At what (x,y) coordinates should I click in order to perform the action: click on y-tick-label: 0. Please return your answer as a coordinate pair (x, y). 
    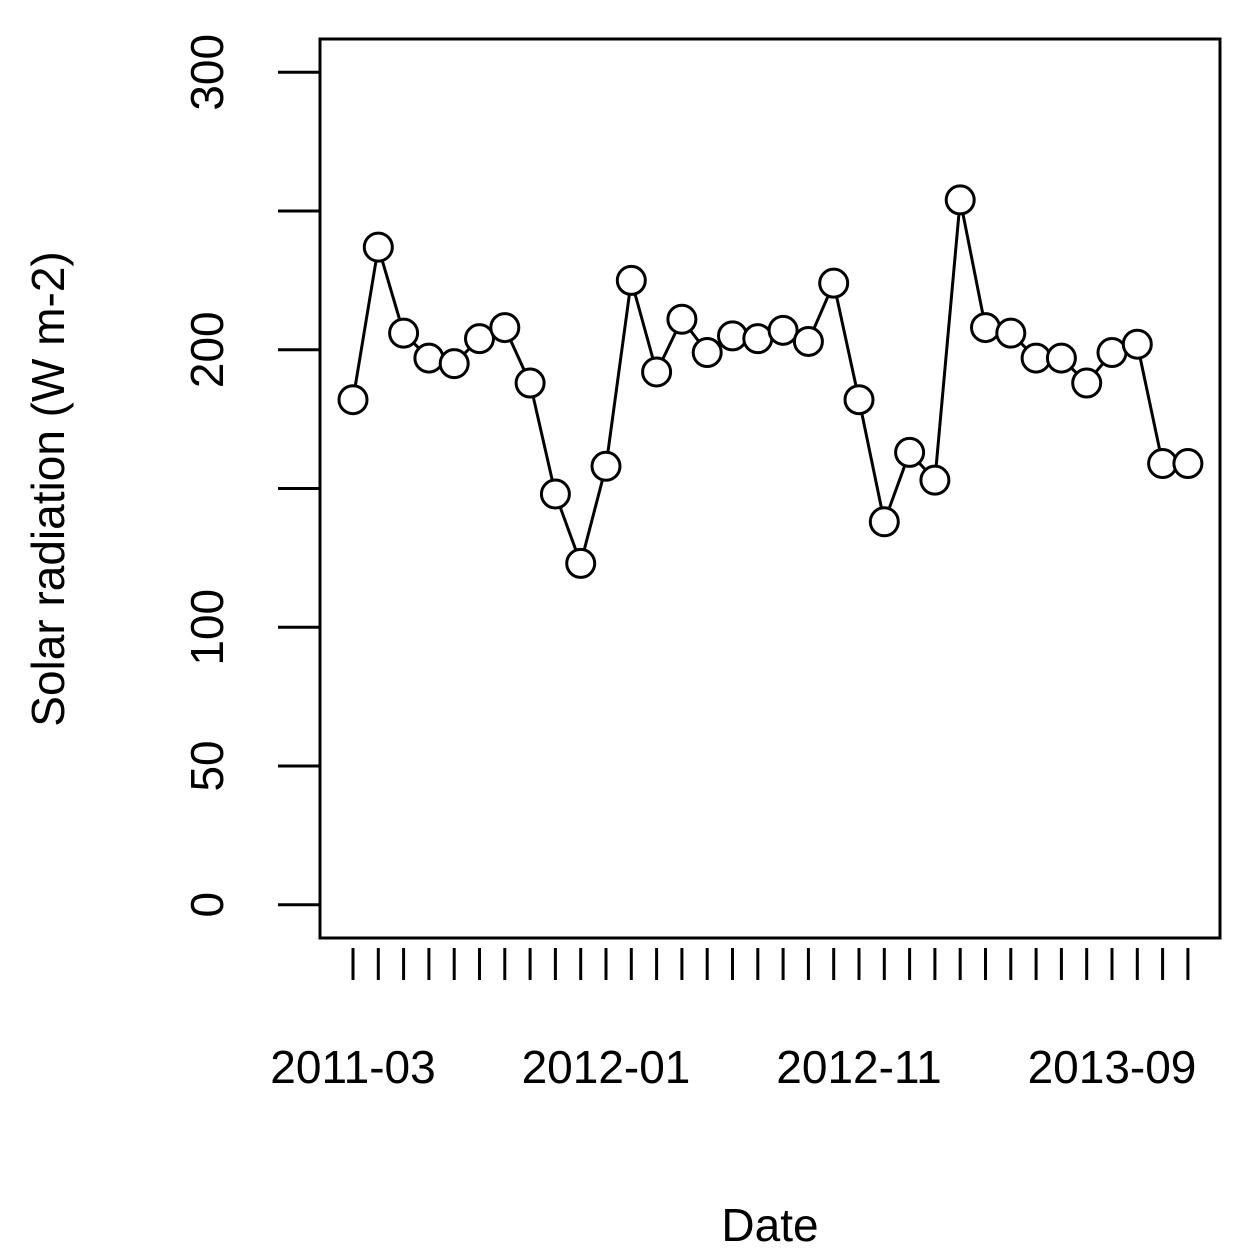
    Looking at the image, I should click on (207, 905).